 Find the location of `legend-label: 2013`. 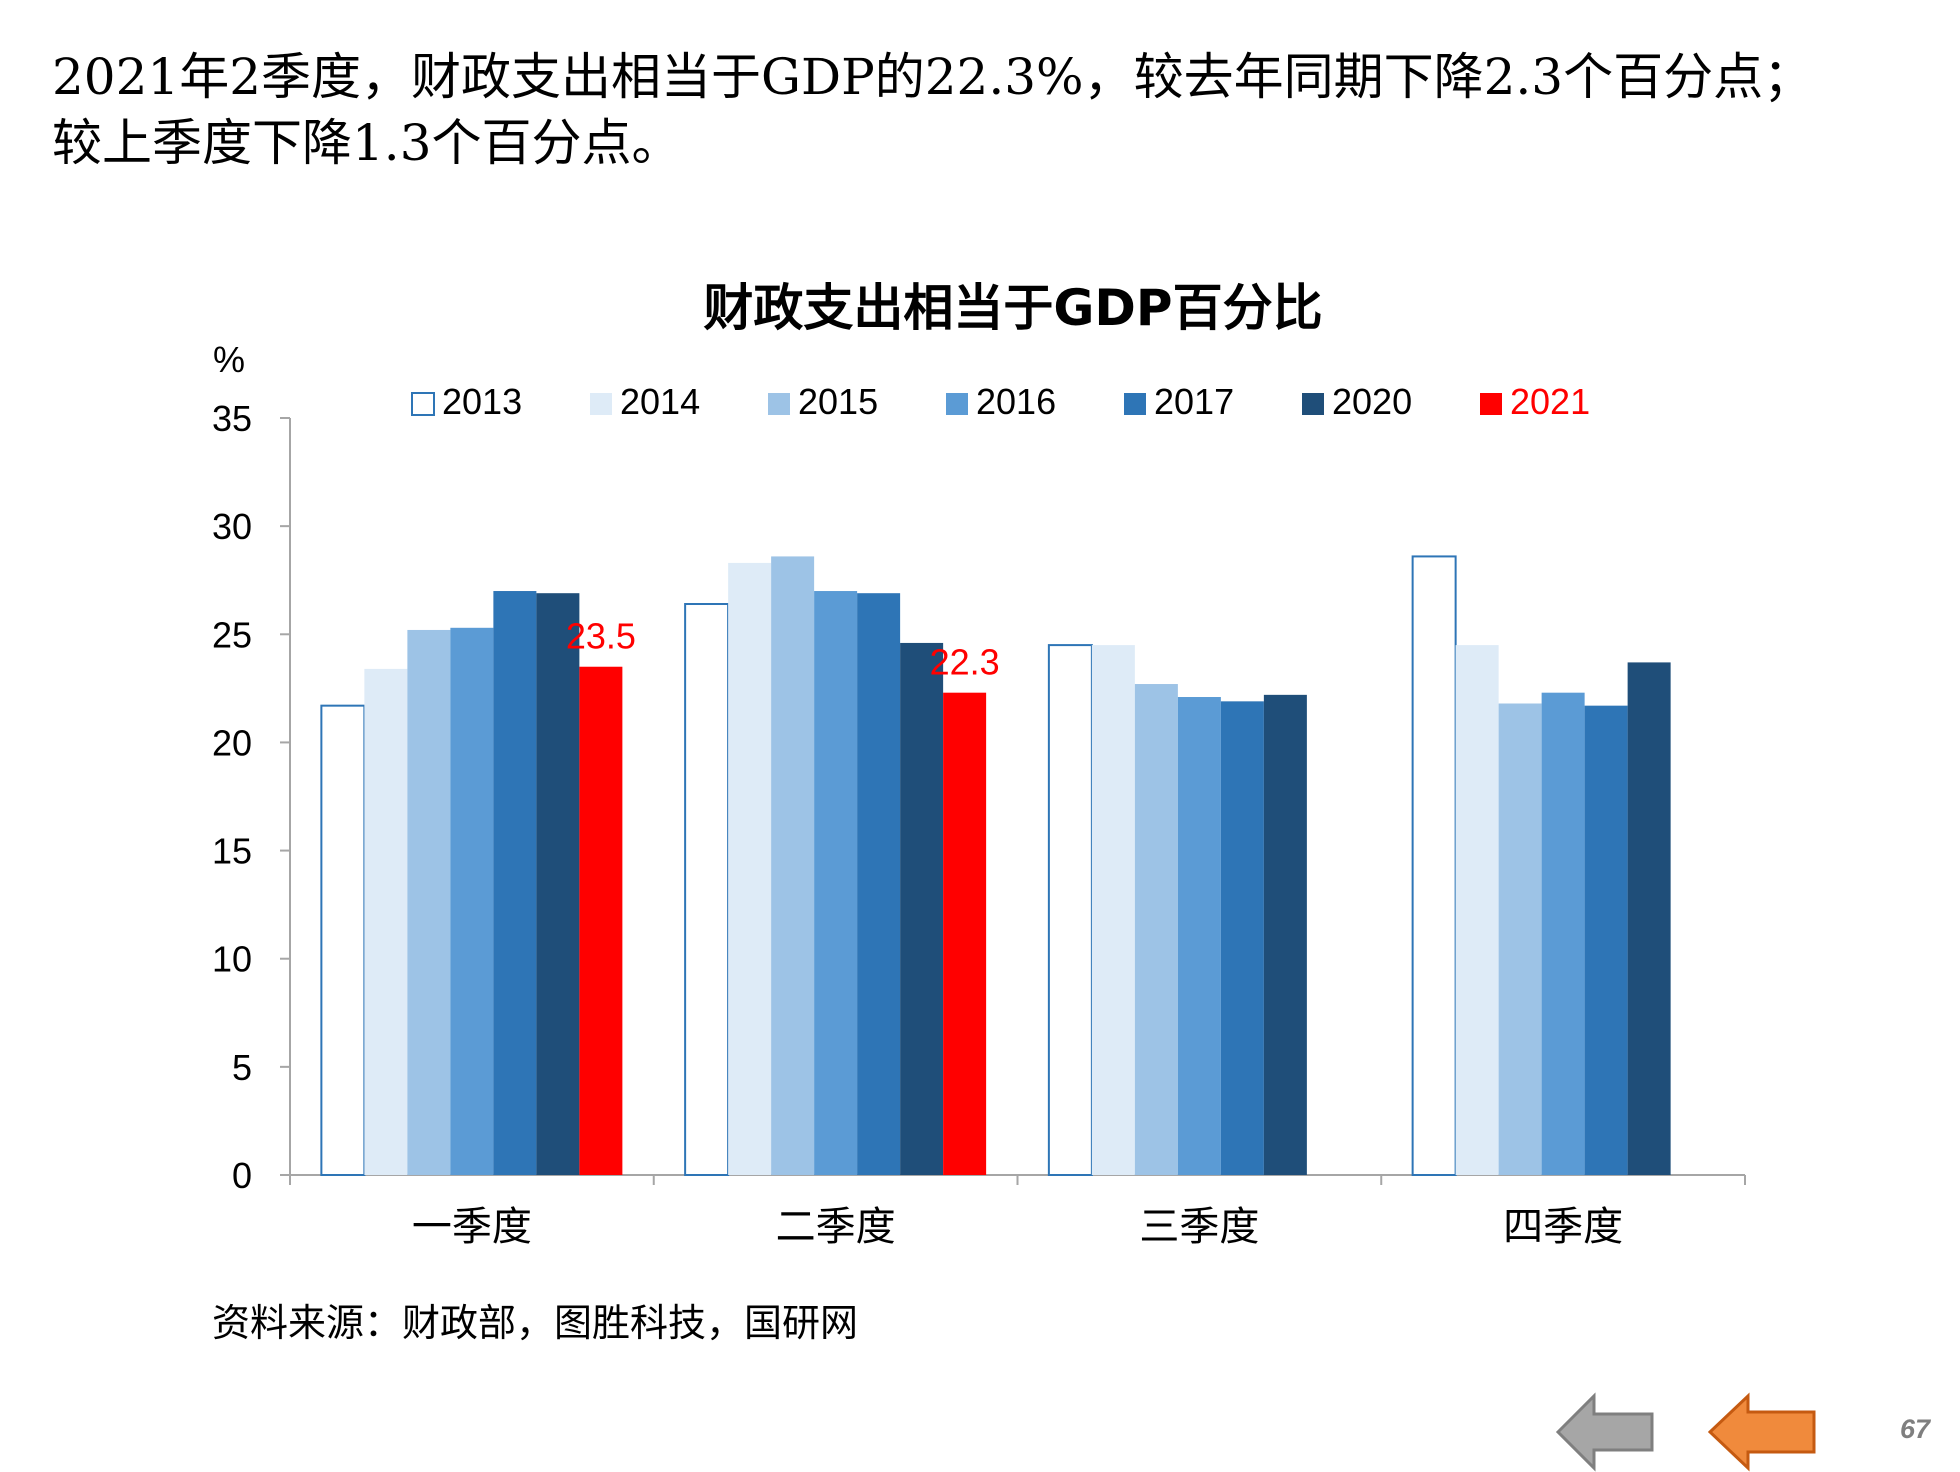

legend-label: 2013 is located at coordinates (482, 401).